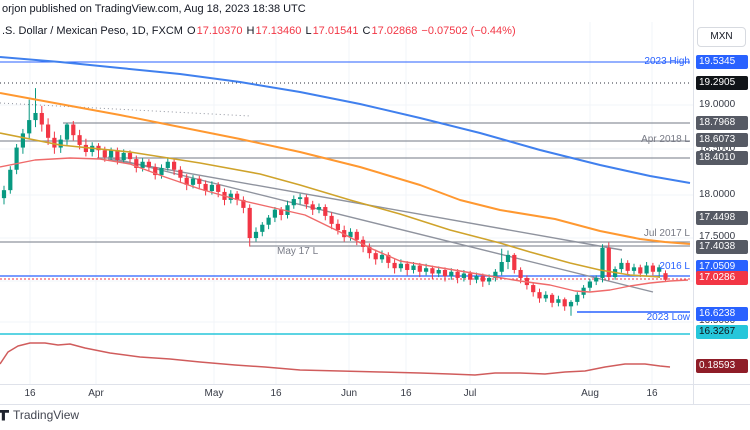 This screenshot has width=750, height=430. I want to click on level-name-text: 2016 L, so click(674, 266).